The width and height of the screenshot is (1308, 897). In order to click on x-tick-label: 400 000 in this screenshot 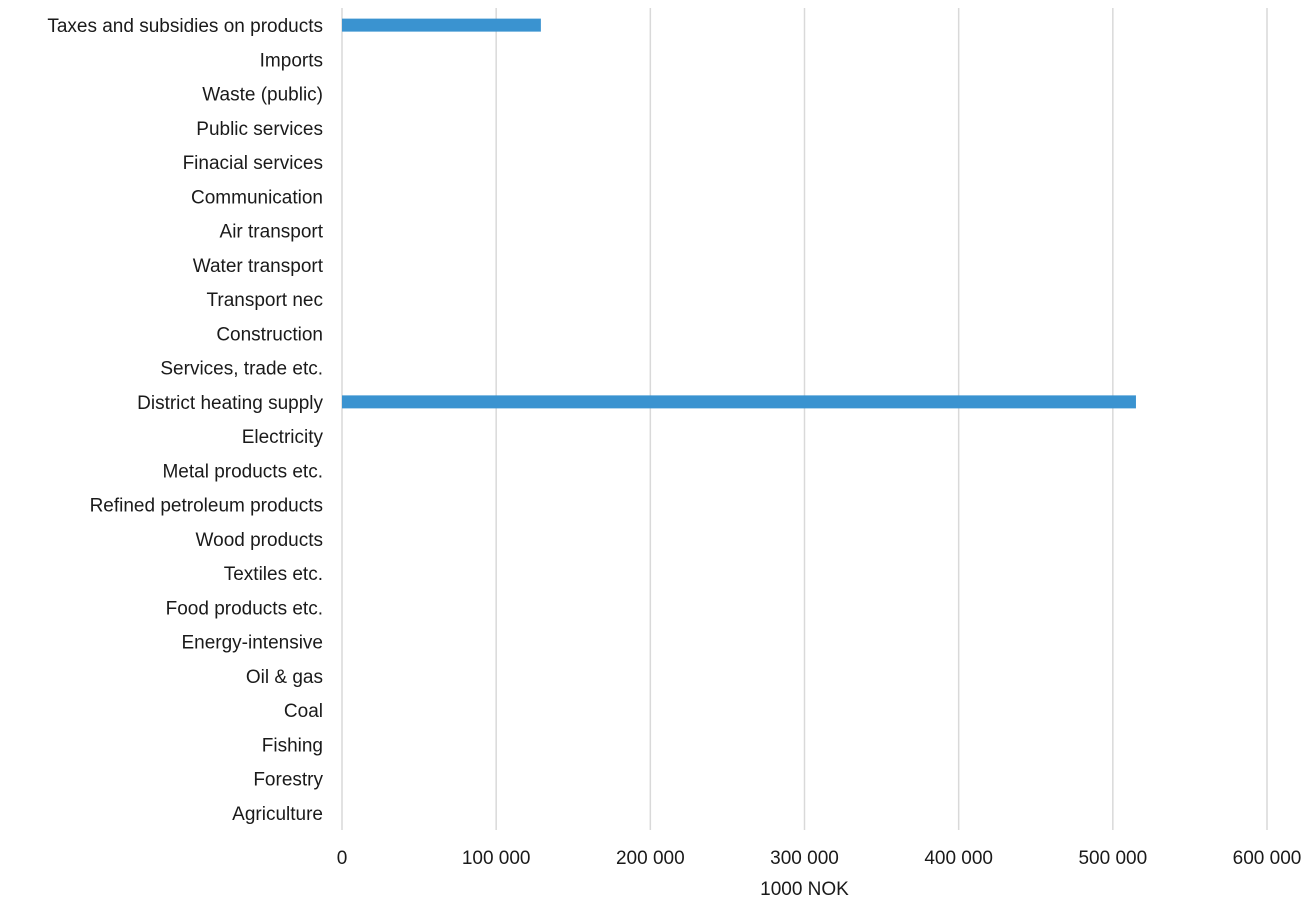, I will do `click(958, 858)`.